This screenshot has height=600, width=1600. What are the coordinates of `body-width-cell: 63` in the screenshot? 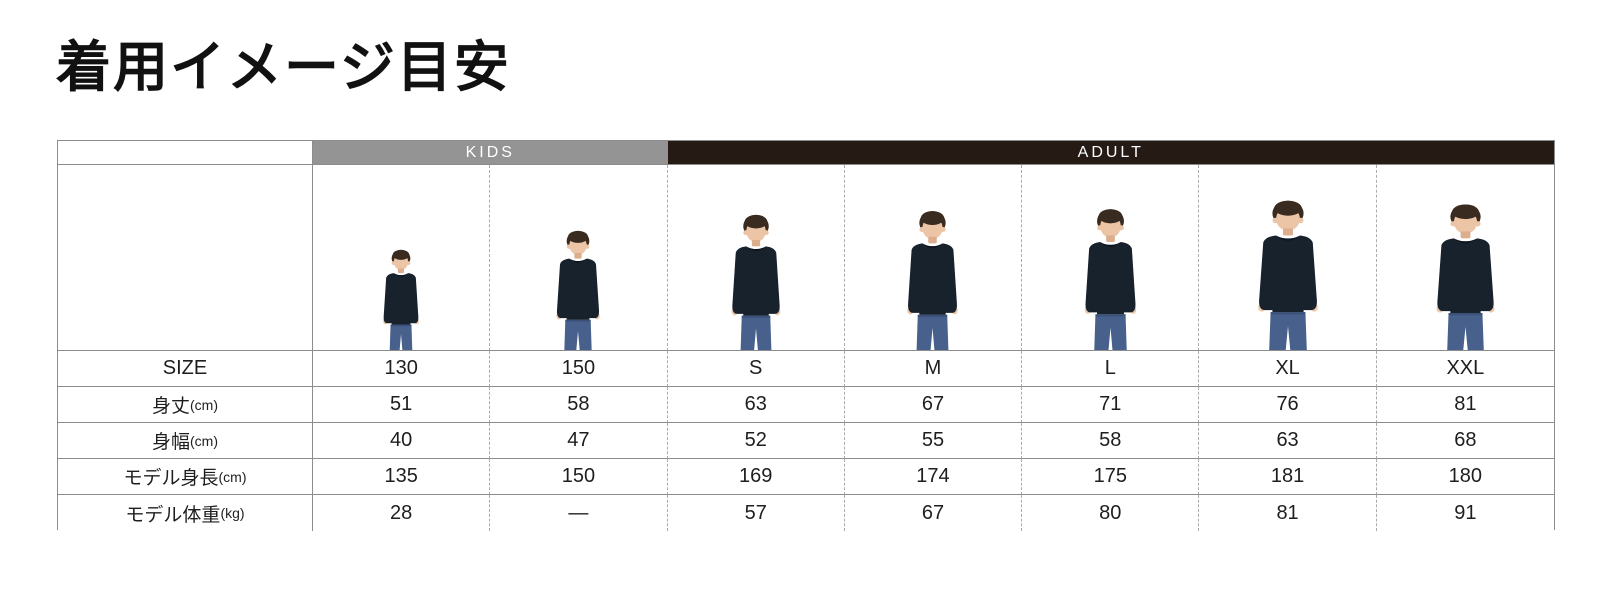 It's located at (1288, 441).